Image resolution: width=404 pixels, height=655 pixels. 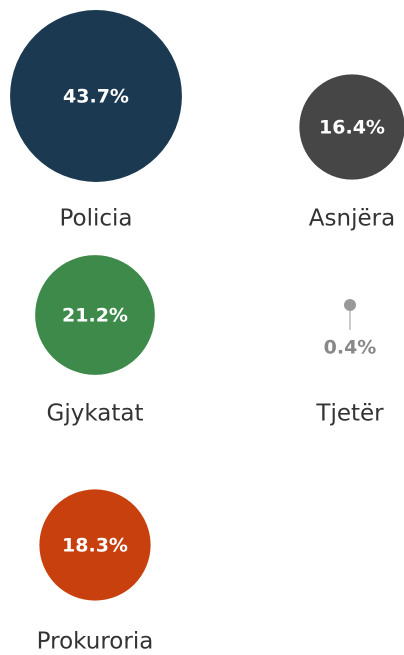 I want to click on value-label: 0.4%, so click(x=350, y=348).